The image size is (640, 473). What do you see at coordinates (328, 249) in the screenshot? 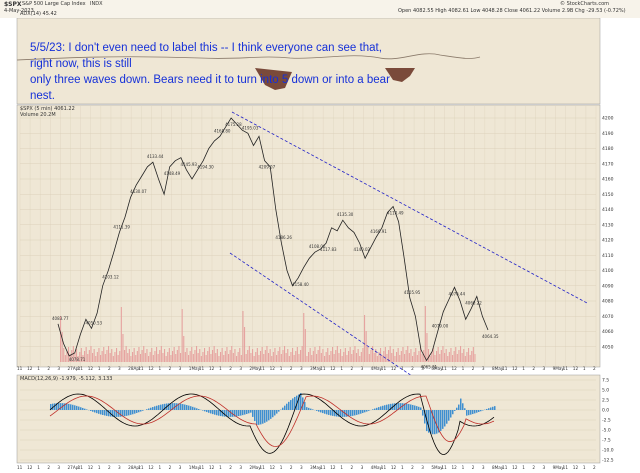
I see `price-label: 4117.83` at bounding box center [328, 249].